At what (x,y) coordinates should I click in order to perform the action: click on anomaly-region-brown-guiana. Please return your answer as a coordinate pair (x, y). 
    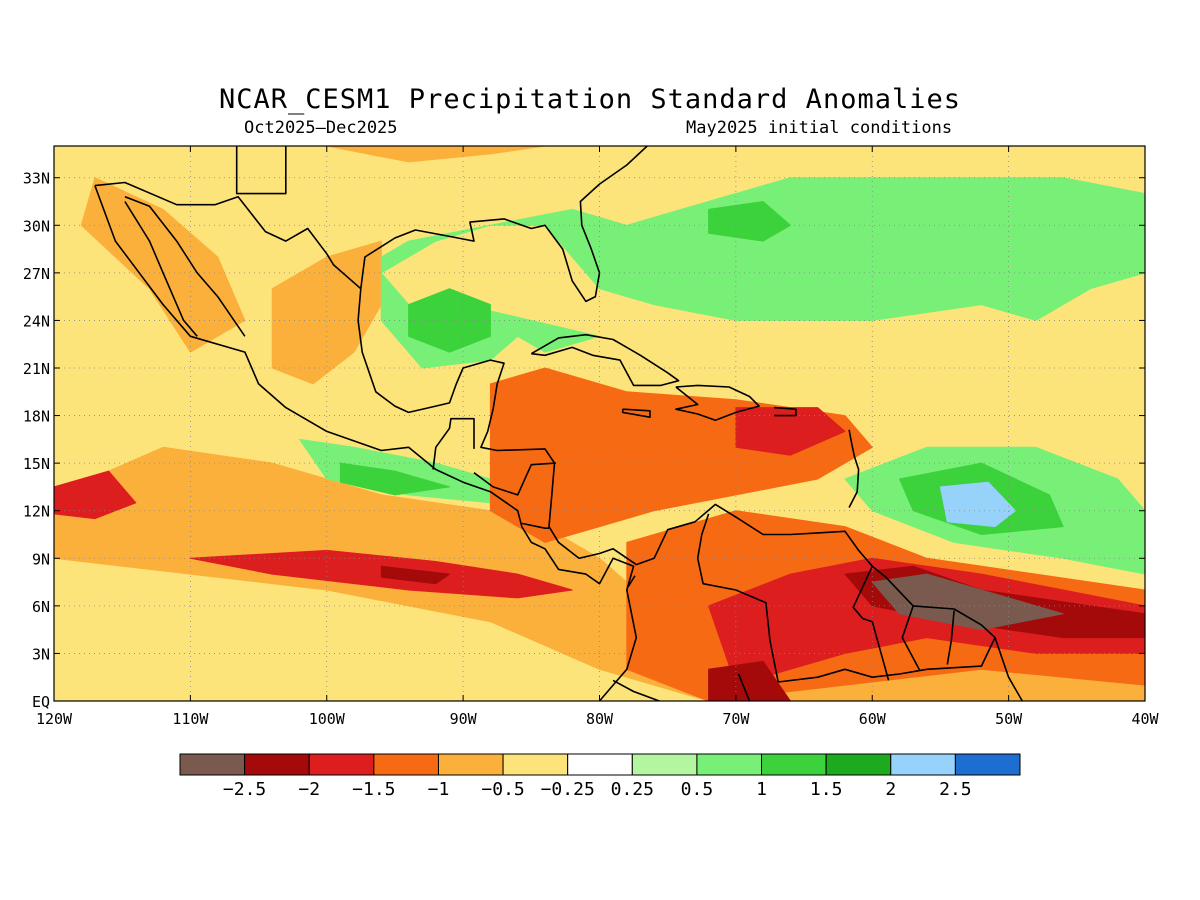
    Looking at the image, I should click on (967, 602).